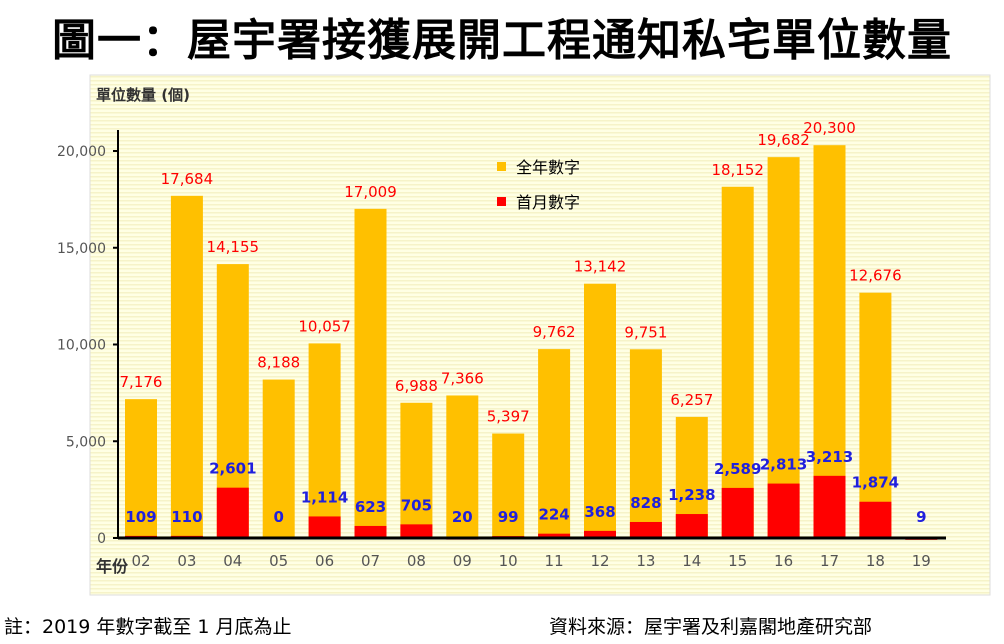 This screenshot has width=1004, height=644. Describe the element at coordinates (140, 561) in the screenshot. I see `x-tick-label: 02` at that location.